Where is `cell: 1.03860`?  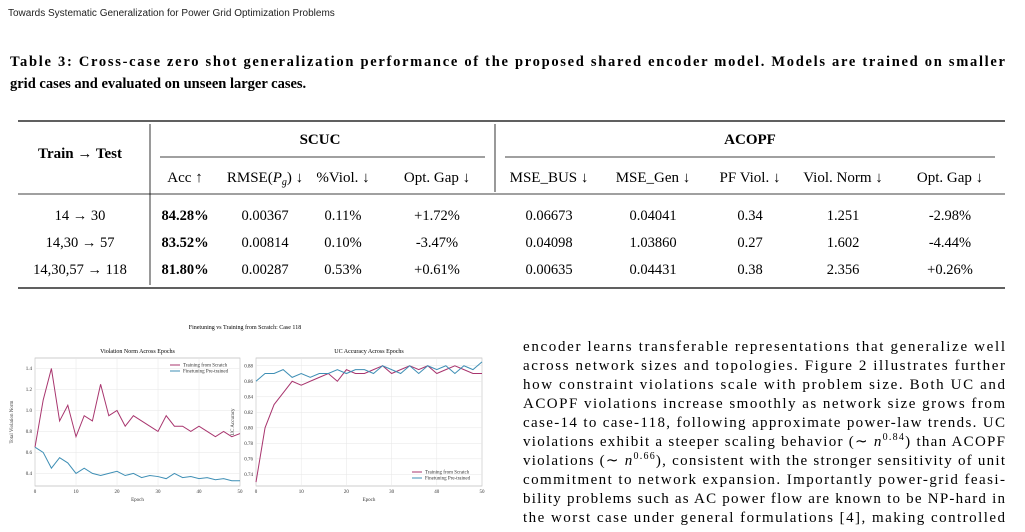 cell: 1.03860 is located at coordinates (652, 243).